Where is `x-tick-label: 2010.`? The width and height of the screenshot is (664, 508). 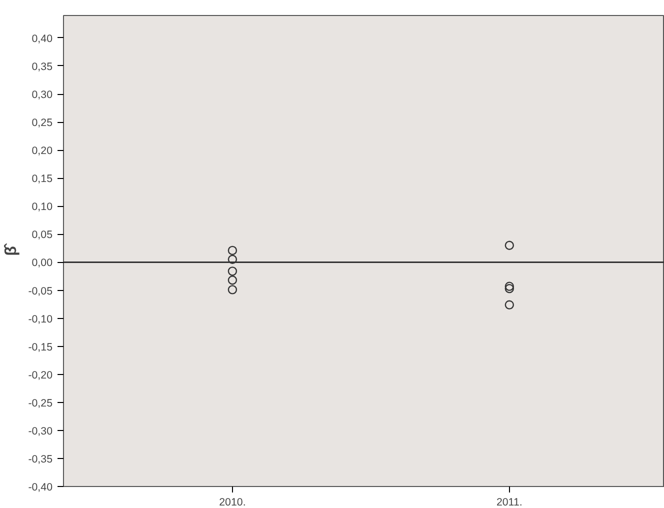
x-tick-label: 2010. is located at coordinates (232, 502).